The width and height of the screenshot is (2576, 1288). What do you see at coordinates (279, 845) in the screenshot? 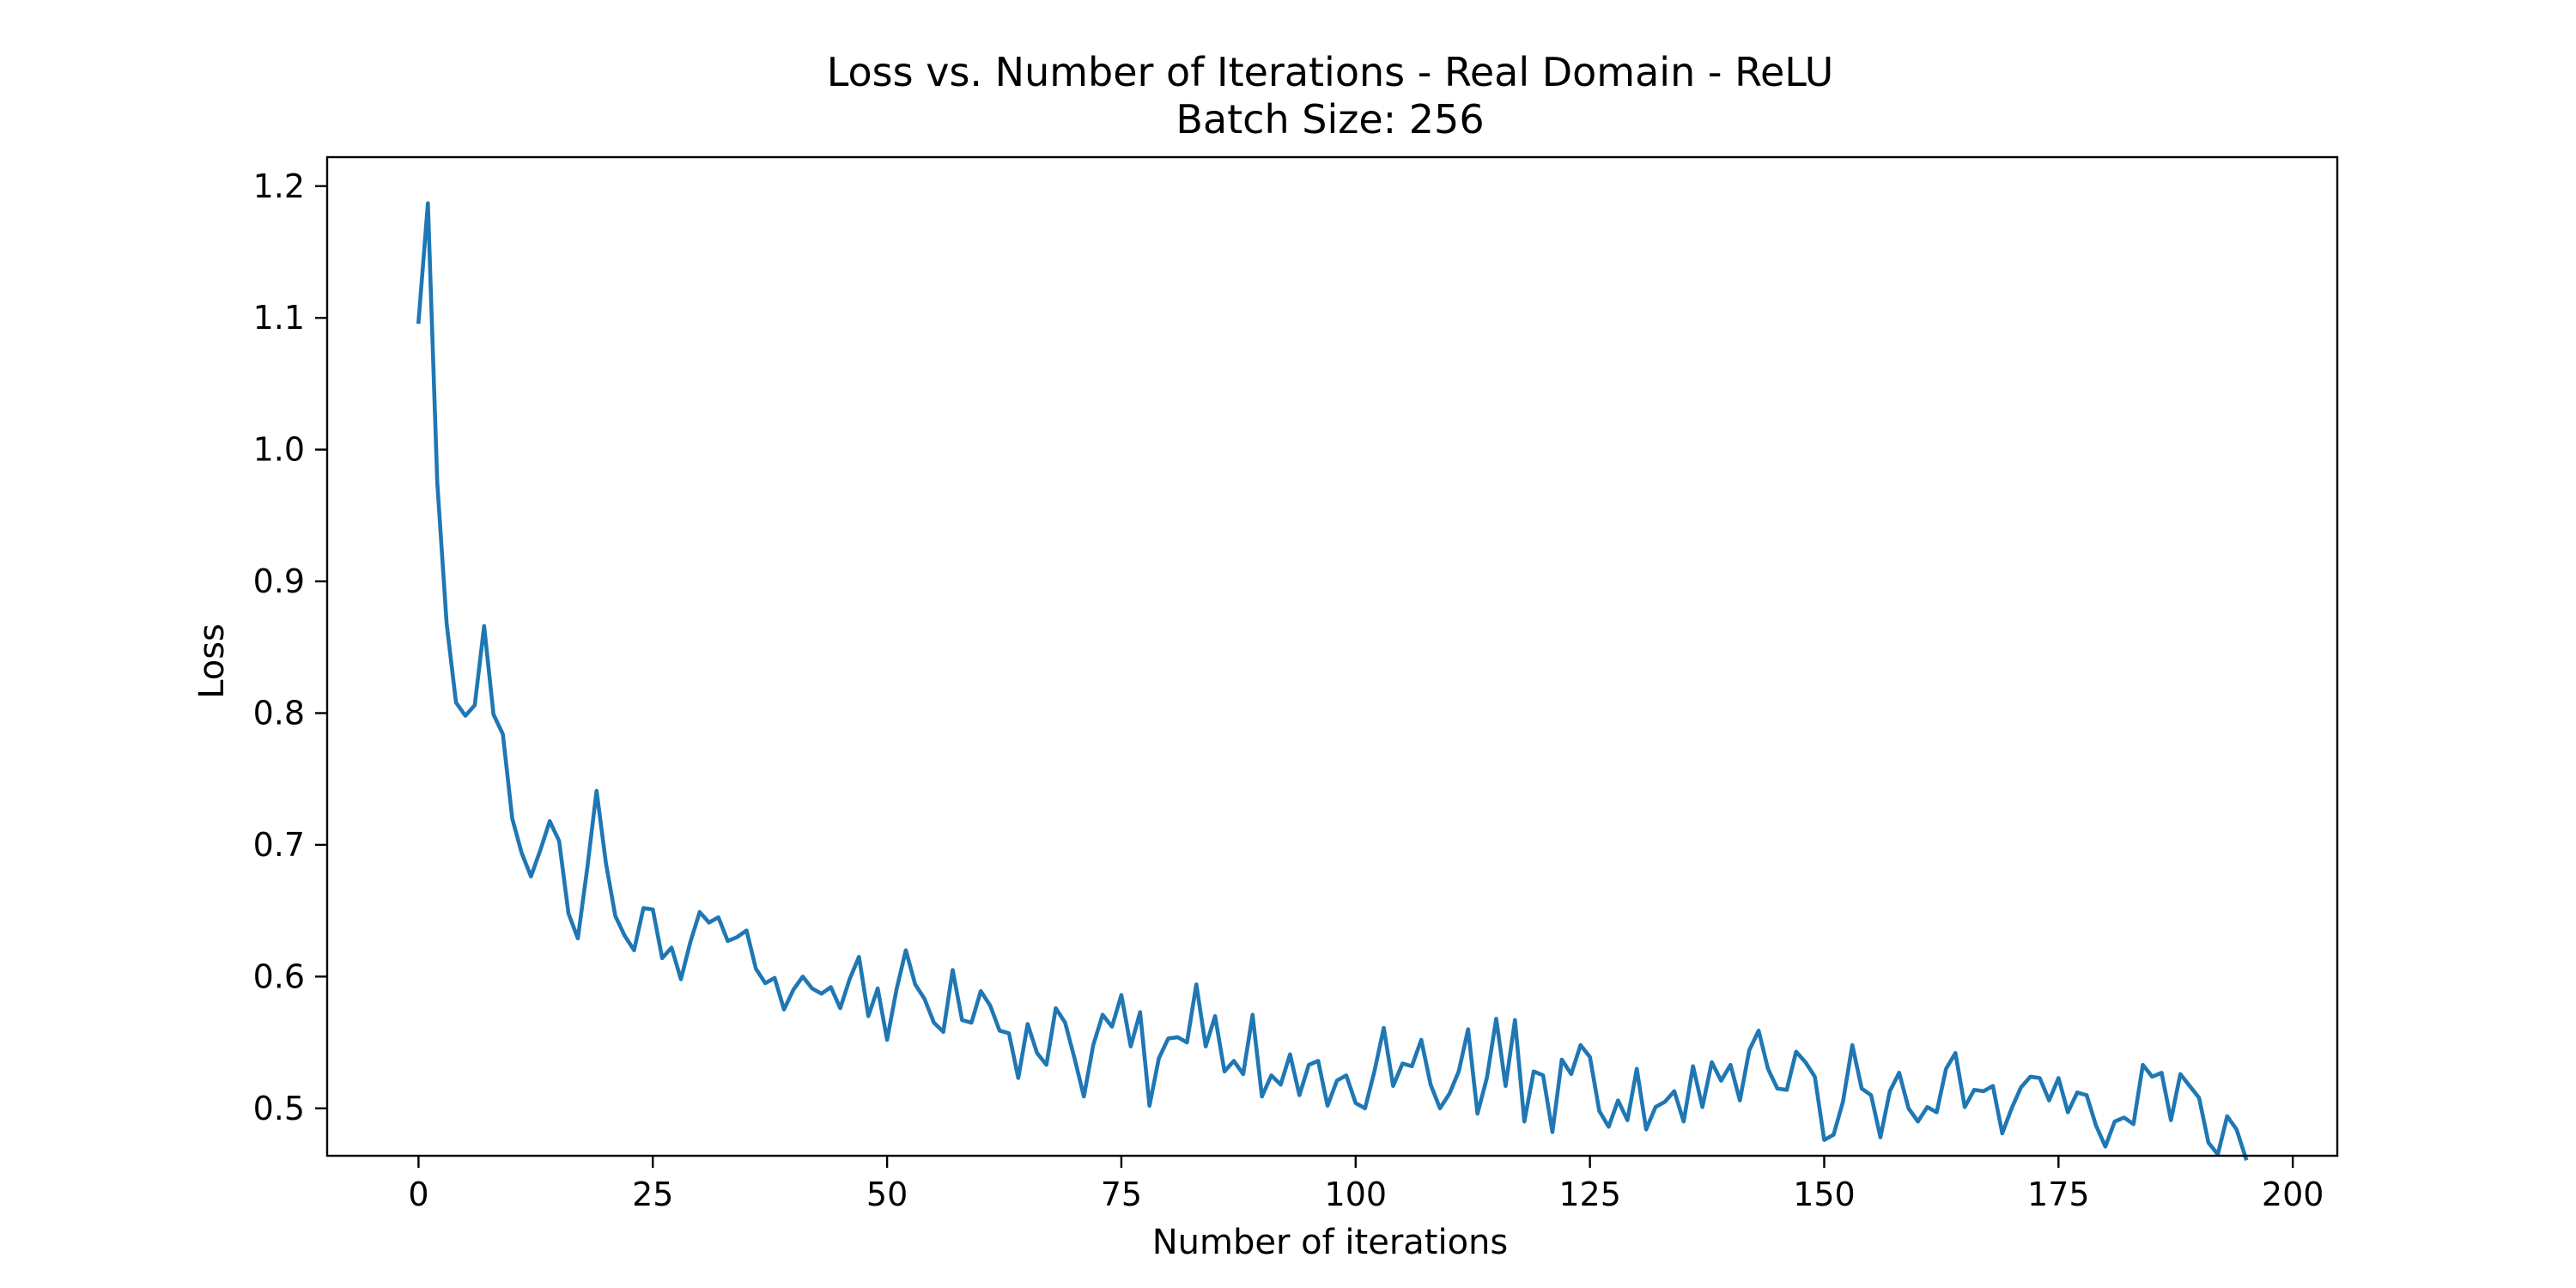
I see `y-tick-label: 0.7` at bounding box center [279, 845].